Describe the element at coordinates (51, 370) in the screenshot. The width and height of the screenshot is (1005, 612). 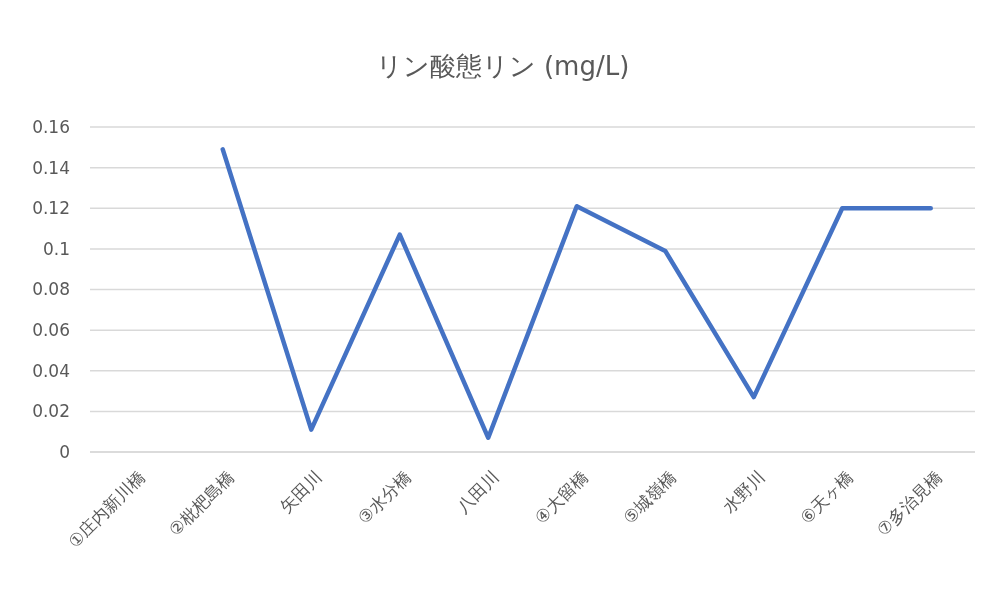
I see `y-tick-label: 0.04` at that location.